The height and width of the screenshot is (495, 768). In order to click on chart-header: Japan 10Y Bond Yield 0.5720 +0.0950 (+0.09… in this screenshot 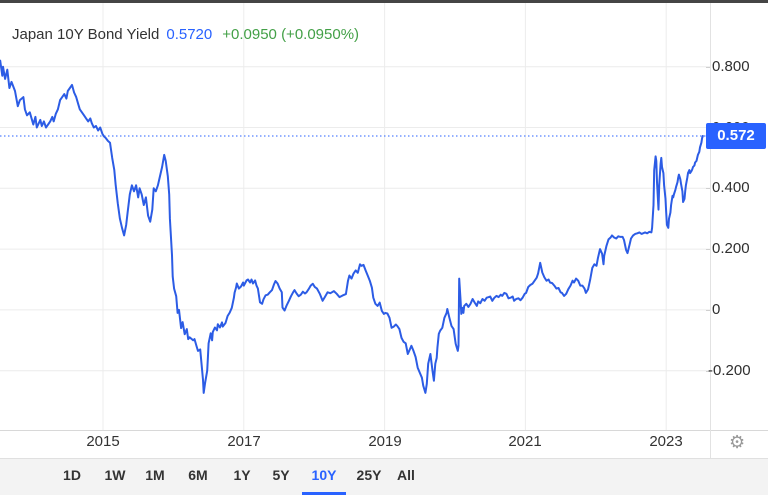, I will do `click(185, 34)`.